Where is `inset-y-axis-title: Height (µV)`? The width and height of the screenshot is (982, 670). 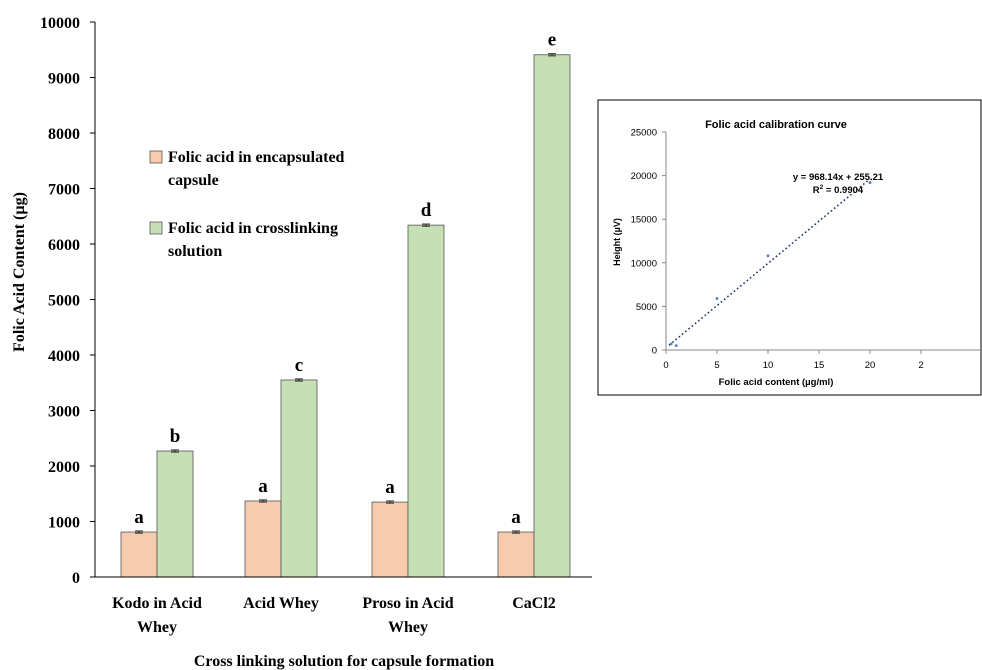 inset-y-axis-title: Height (µV) is located at coordinates (617, 242).